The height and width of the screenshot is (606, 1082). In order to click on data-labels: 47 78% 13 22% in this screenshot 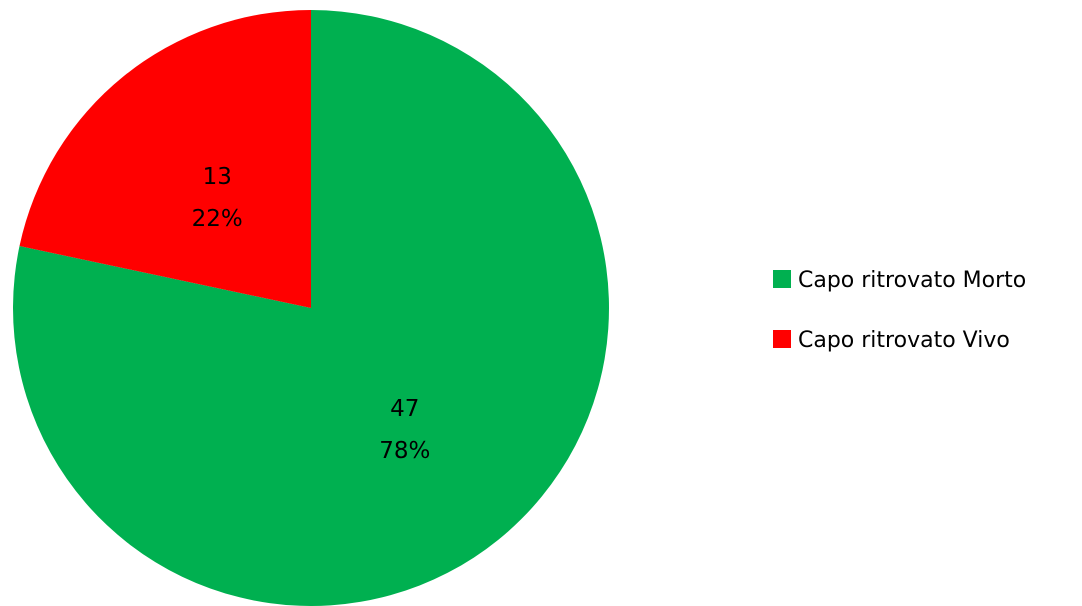, I will do `click(311, 314)`.